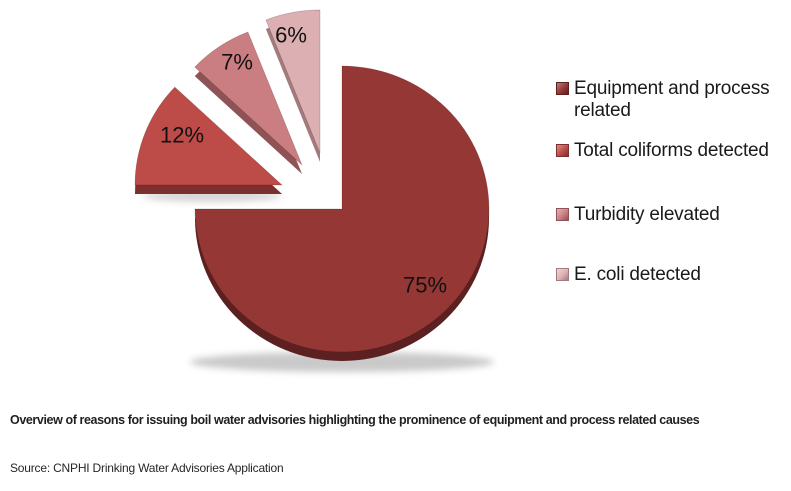  What do you see at coordinates (237, 62) in the screenshot?
I see `pie-slice-label: 7%` at bounding box center [237, 62].